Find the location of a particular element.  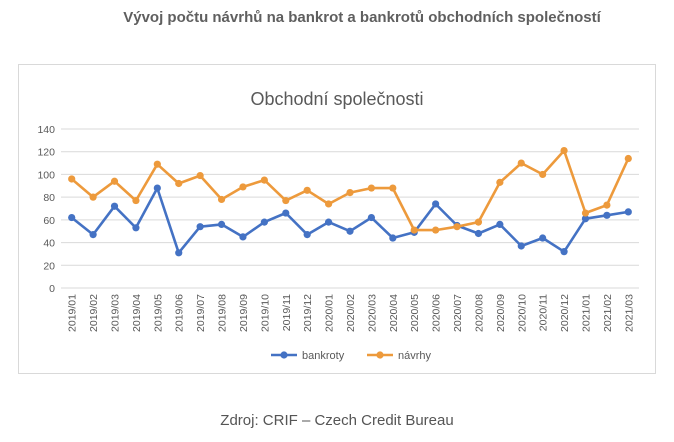

x-tick-label: 2019/03 is located at coordinates (116, 313).